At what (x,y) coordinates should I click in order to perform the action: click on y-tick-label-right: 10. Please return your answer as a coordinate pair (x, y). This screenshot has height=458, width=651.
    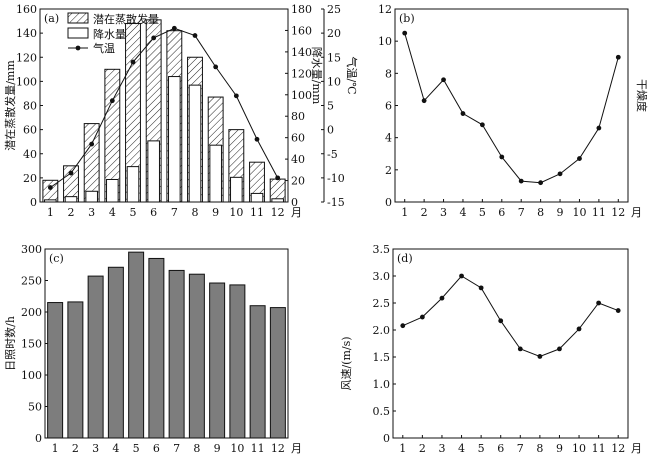
    Looking at the image, I should click on (334, 81).